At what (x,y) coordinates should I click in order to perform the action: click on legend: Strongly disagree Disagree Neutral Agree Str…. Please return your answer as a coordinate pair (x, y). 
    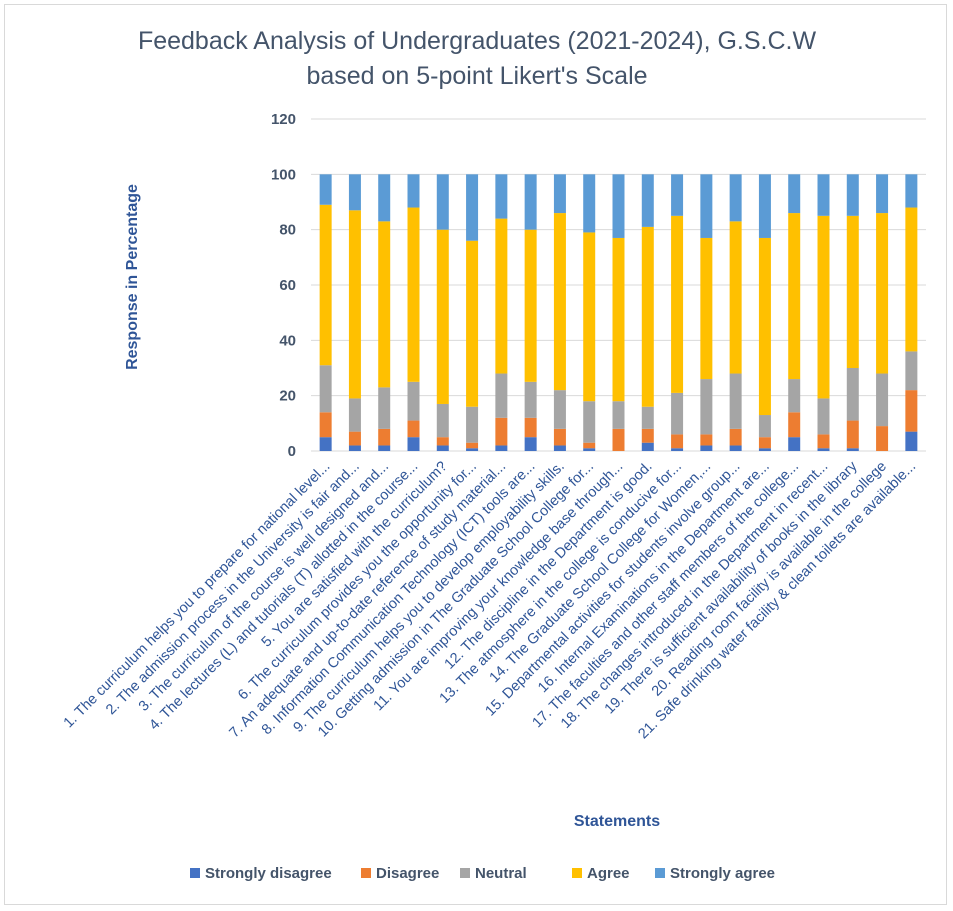
    Looking at the image, I should click on (482, 873).